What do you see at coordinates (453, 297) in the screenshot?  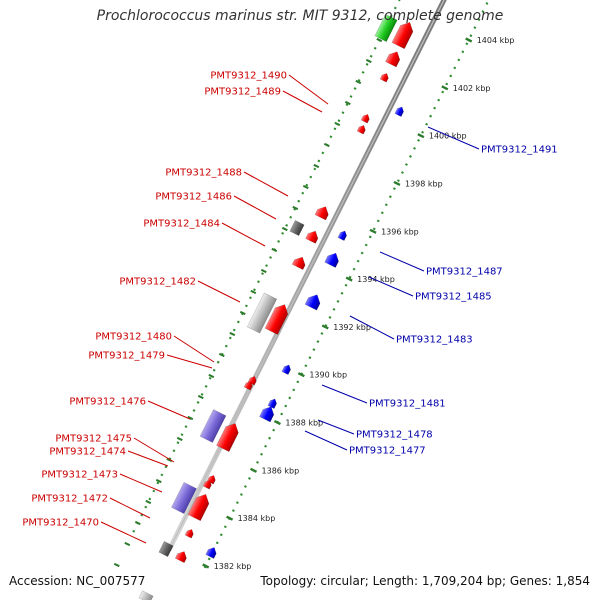 I see `reverse-gene-label-2: PMT9312_1485` at bounding box center [453, 297].